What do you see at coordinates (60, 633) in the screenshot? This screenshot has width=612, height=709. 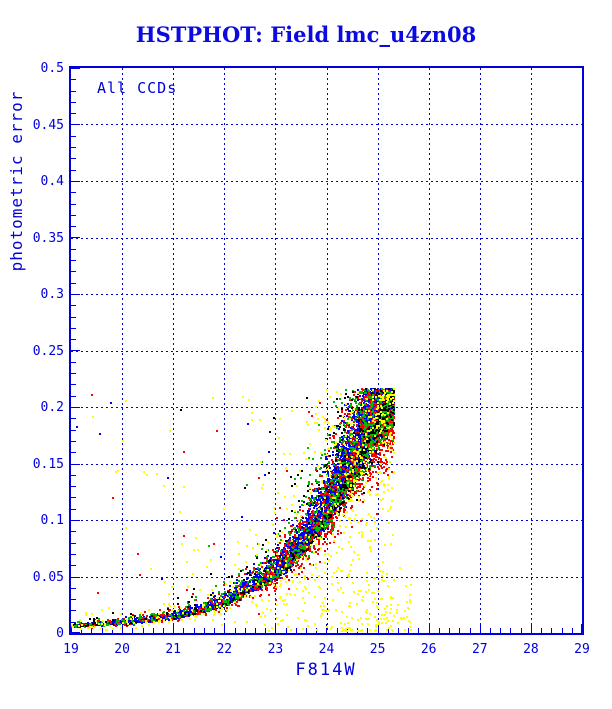 I see `y-tick-label: 0` at bounding box center [60, 633].